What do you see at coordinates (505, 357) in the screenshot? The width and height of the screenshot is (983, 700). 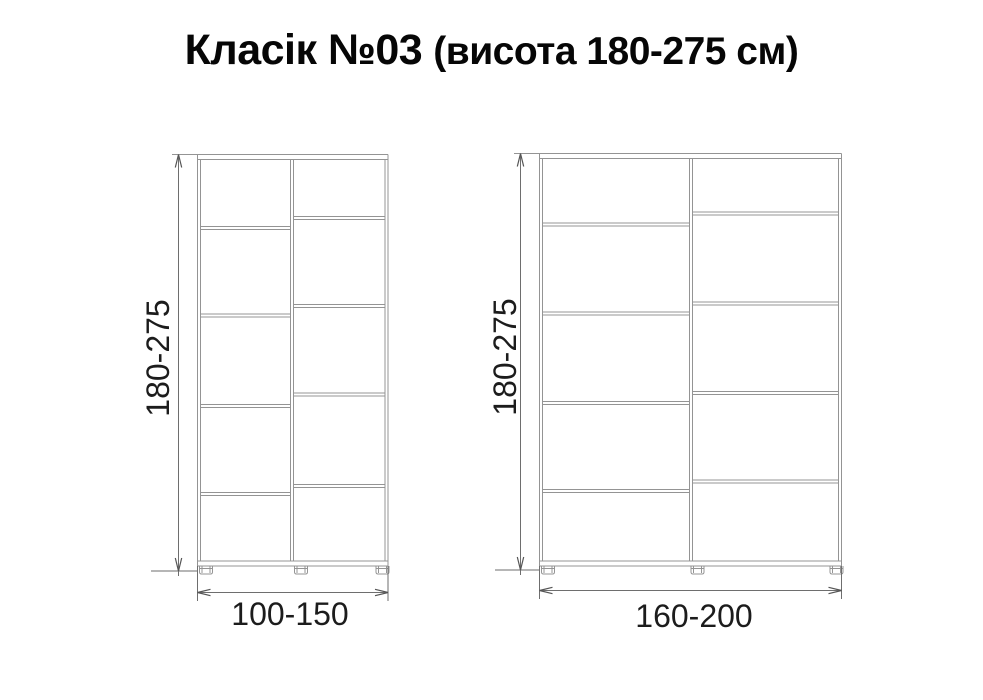 I see `height-dimension-label-large-cabinet: 180-275` at bounding box center [505, 357].